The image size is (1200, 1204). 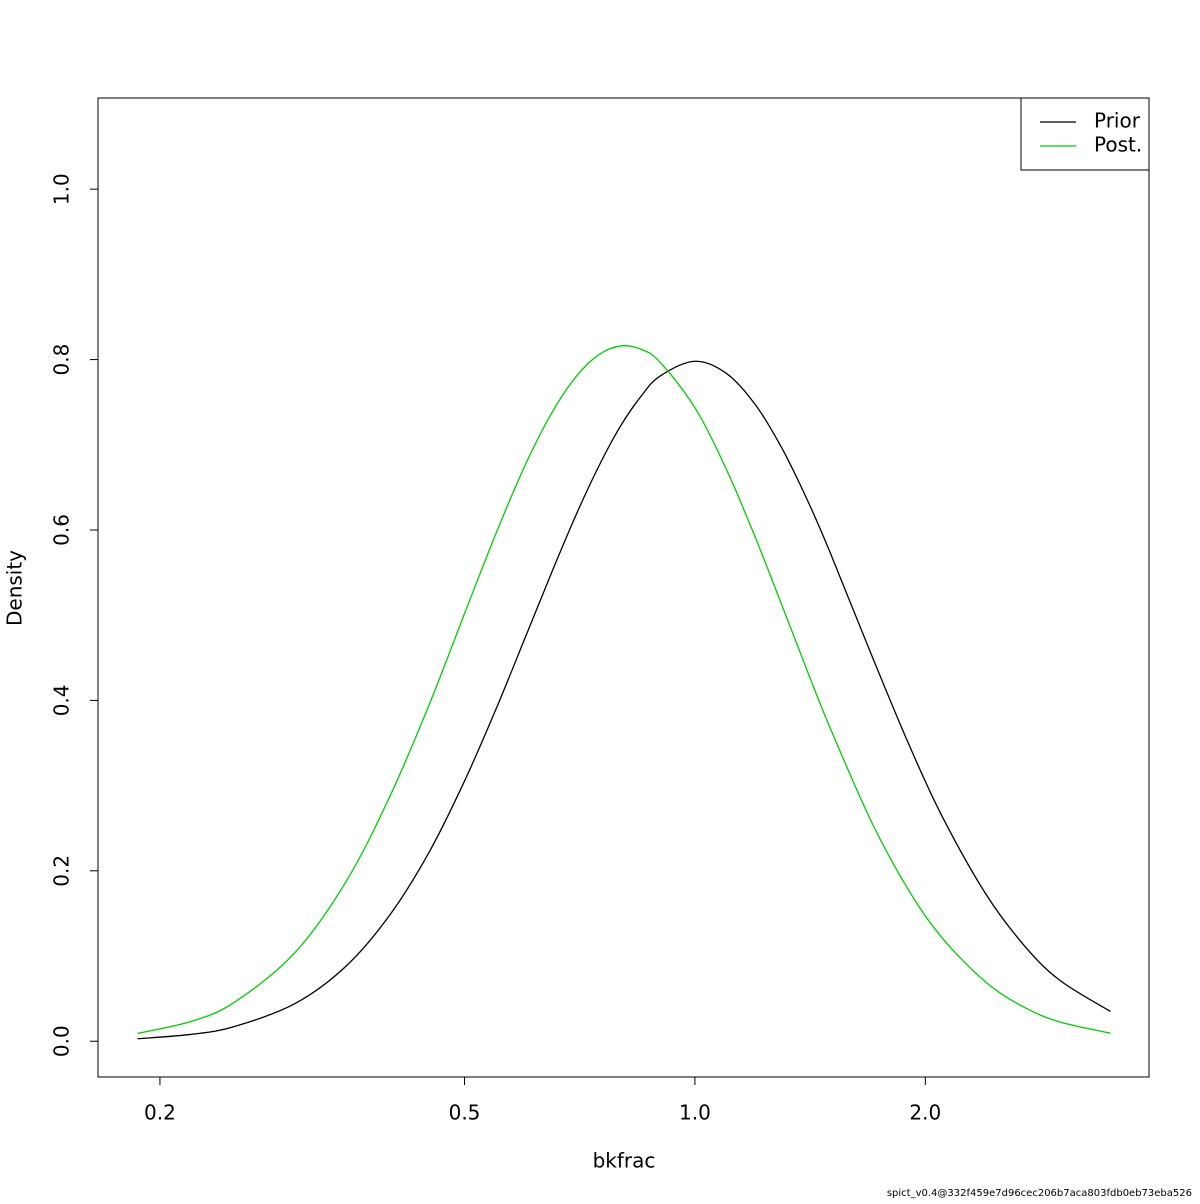 What do you see at coordinates (62, 360) in the screenshot?
I see `y-tick-label: 0.8` at bounding box center [62, 360].